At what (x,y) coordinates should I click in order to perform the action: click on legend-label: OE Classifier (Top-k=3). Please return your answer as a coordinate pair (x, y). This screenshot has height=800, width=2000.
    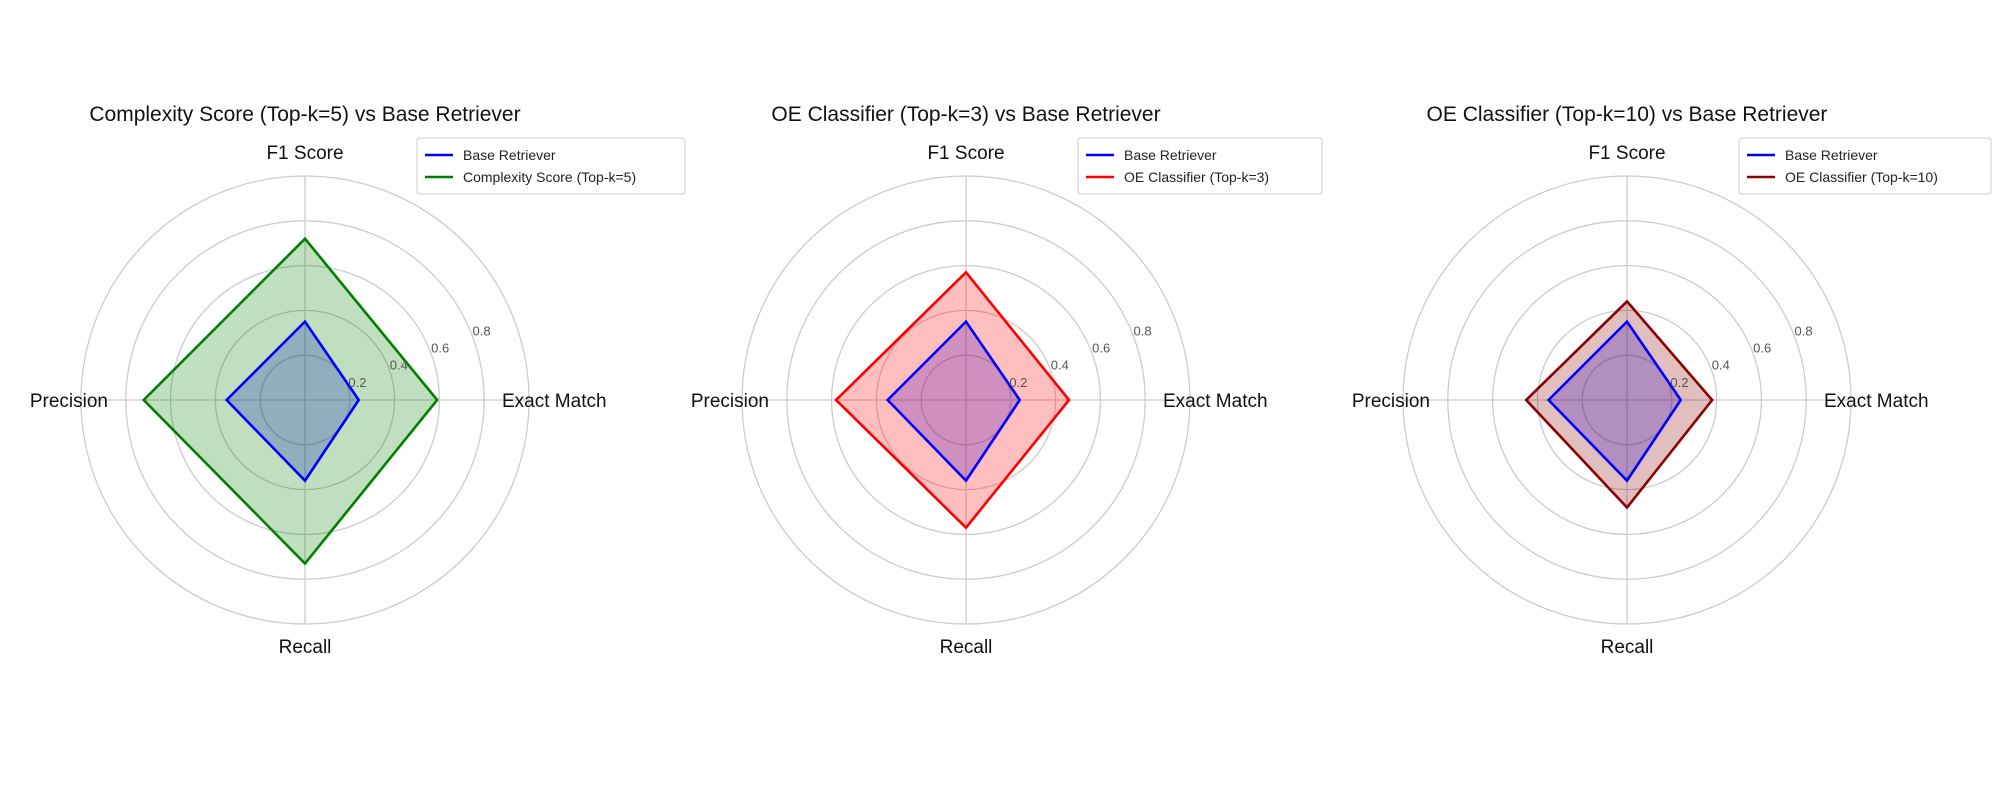
    Looking at the image, I should click on (1196, 177).